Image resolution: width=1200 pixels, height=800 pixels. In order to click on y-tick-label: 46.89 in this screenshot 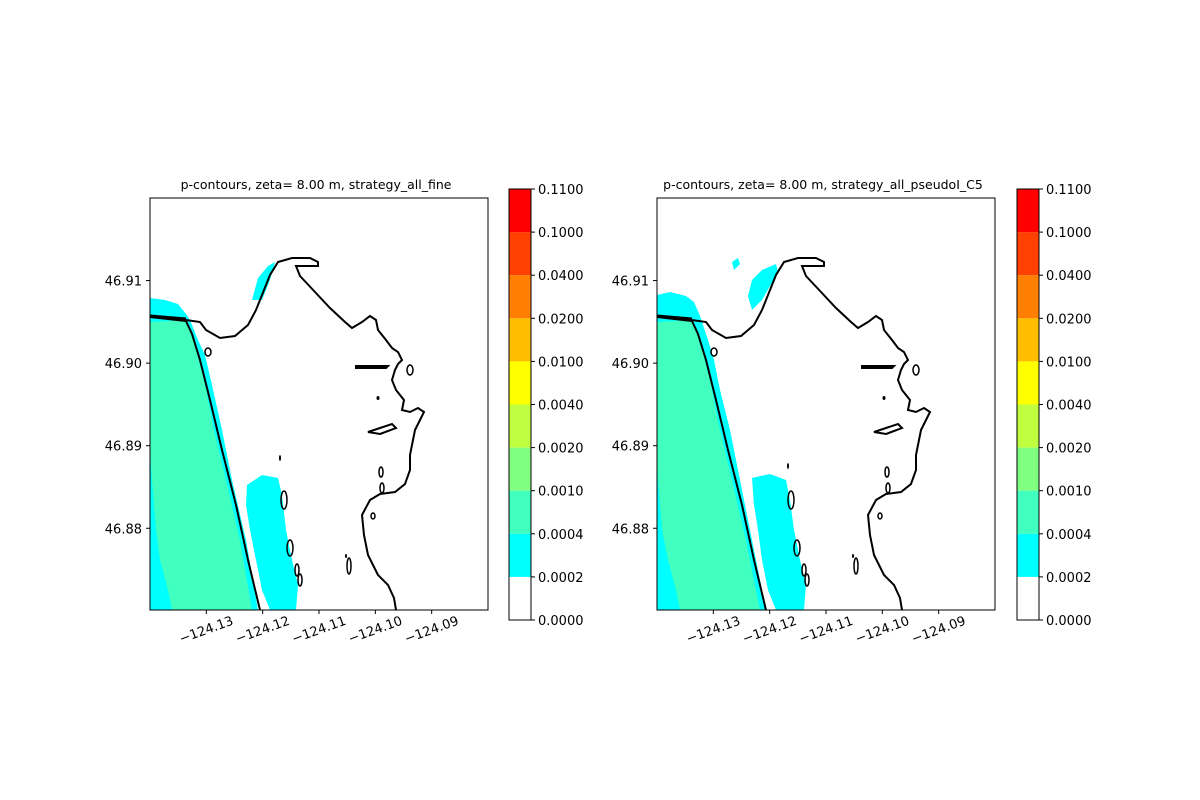, I will do `click(630, 447)`.